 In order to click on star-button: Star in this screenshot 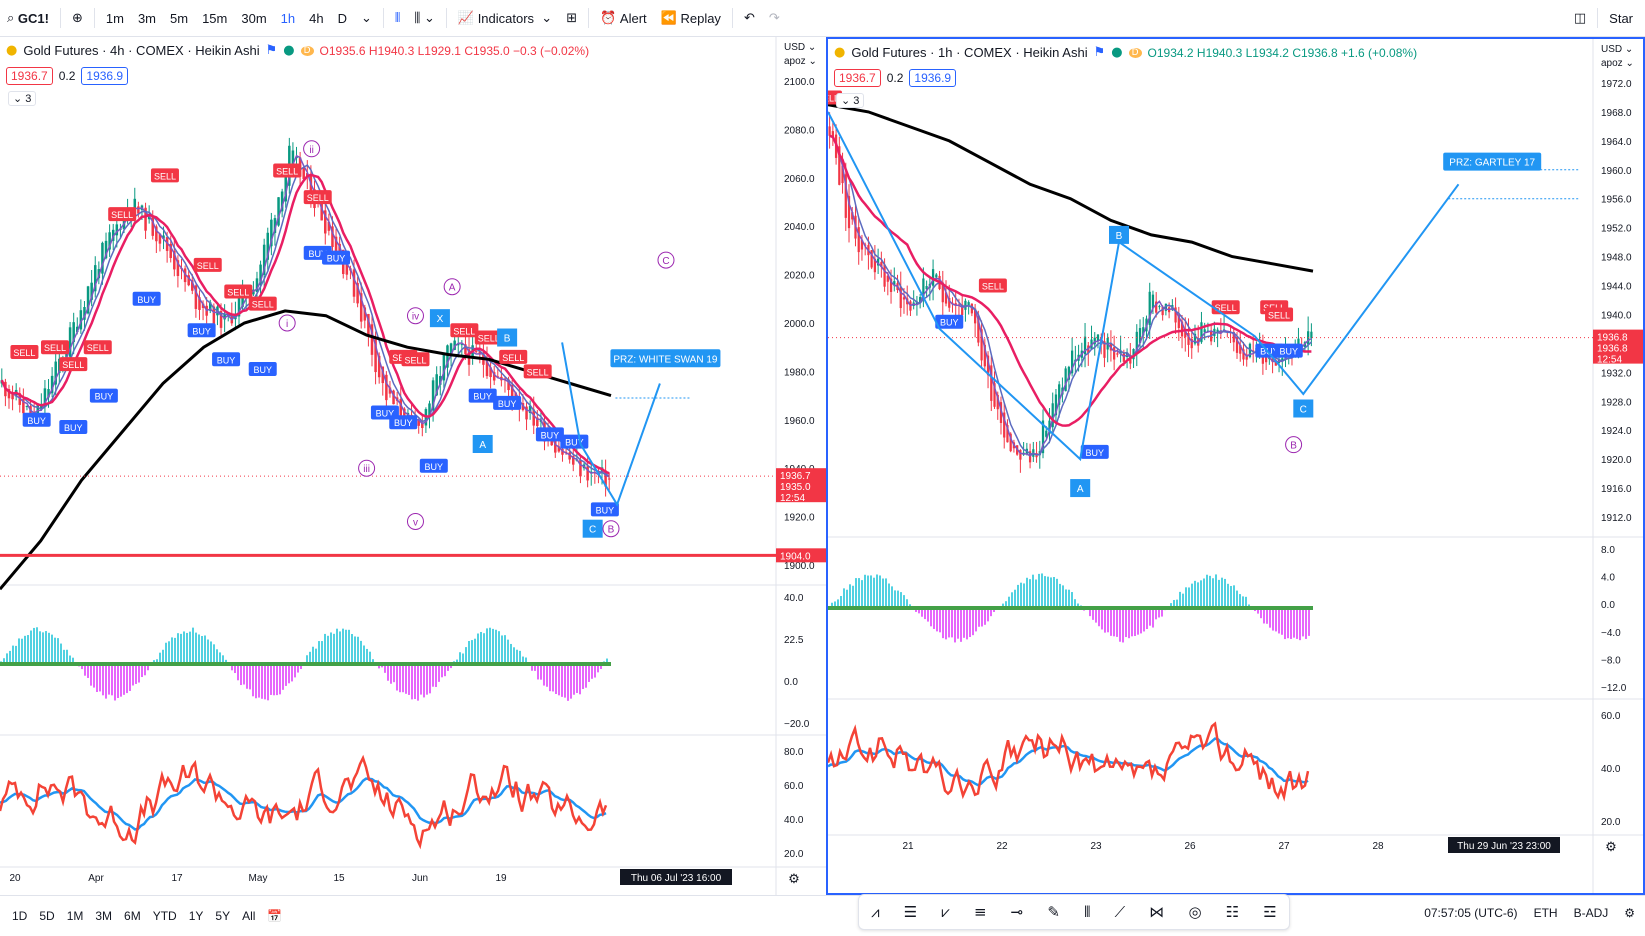, I will do `click(1623, 18)`.